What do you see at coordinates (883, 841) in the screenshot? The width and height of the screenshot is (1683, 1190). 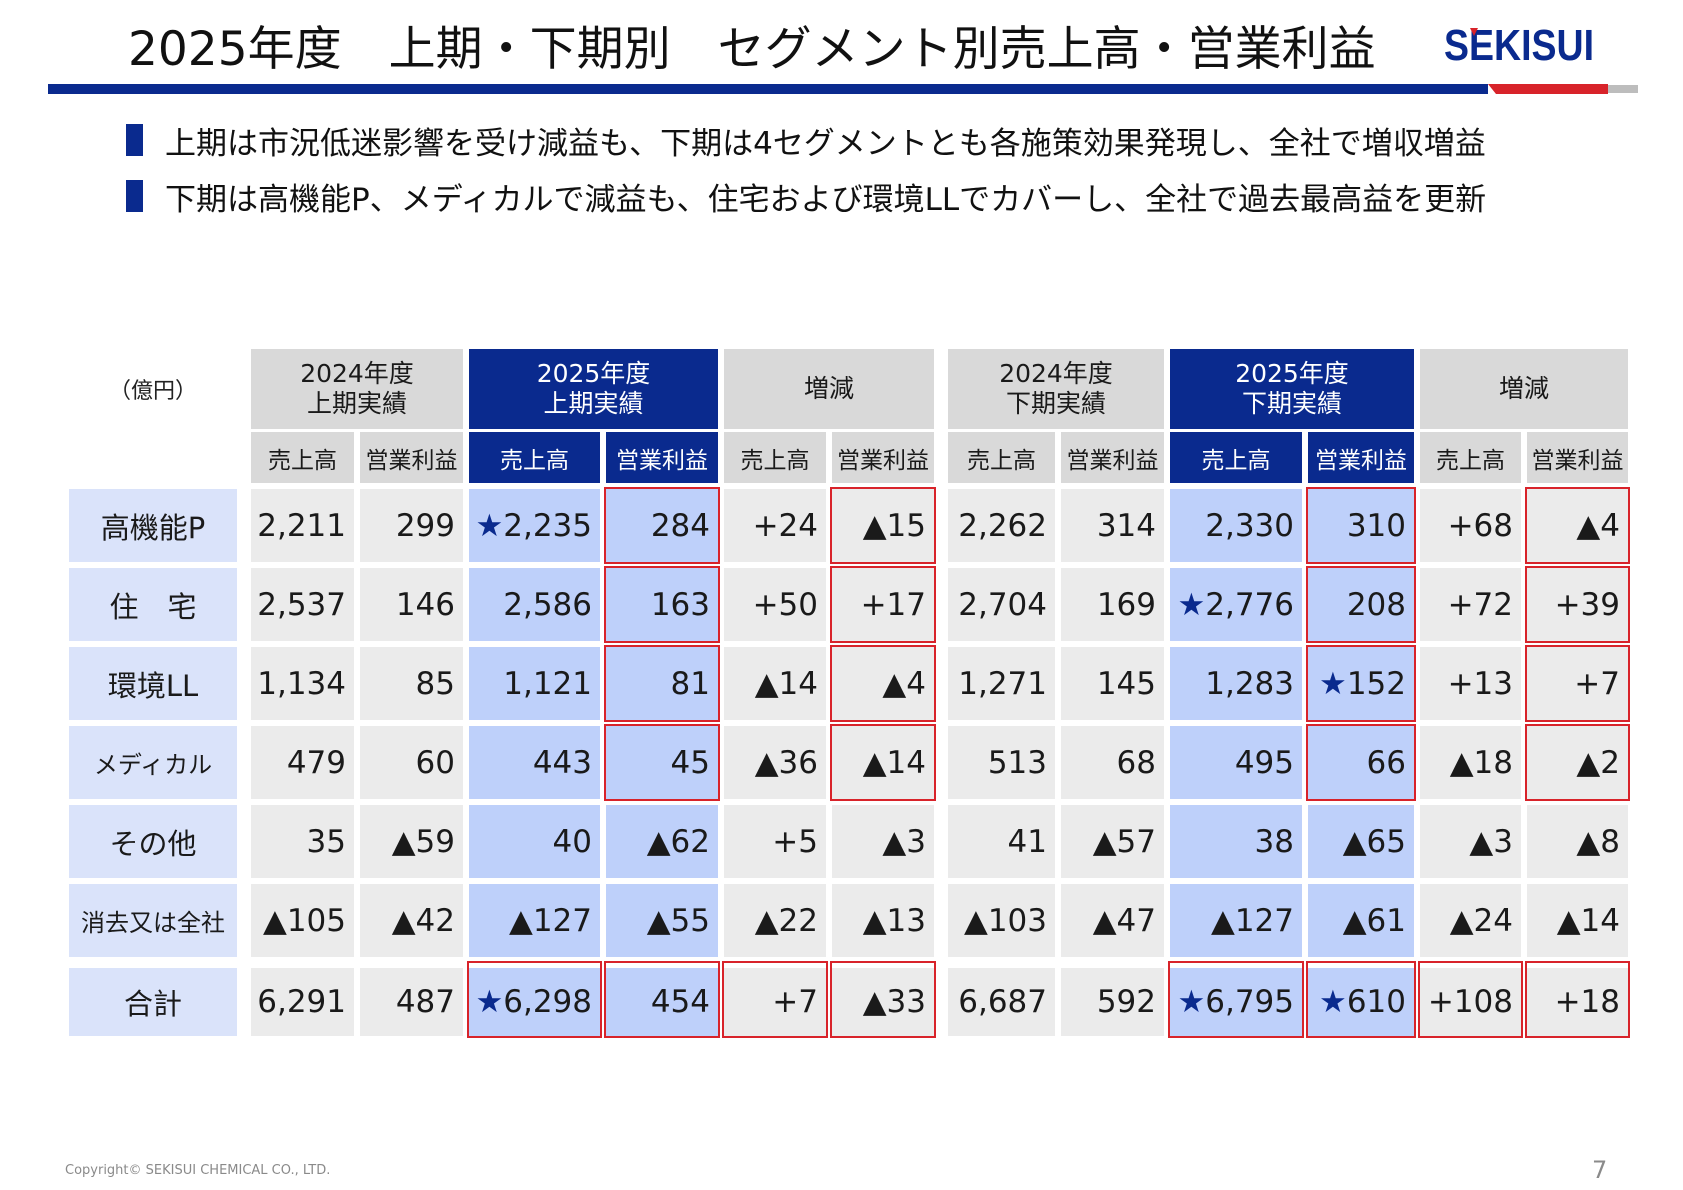 I see `operating-income-value: ▲3` at bounding box center [883, 841].